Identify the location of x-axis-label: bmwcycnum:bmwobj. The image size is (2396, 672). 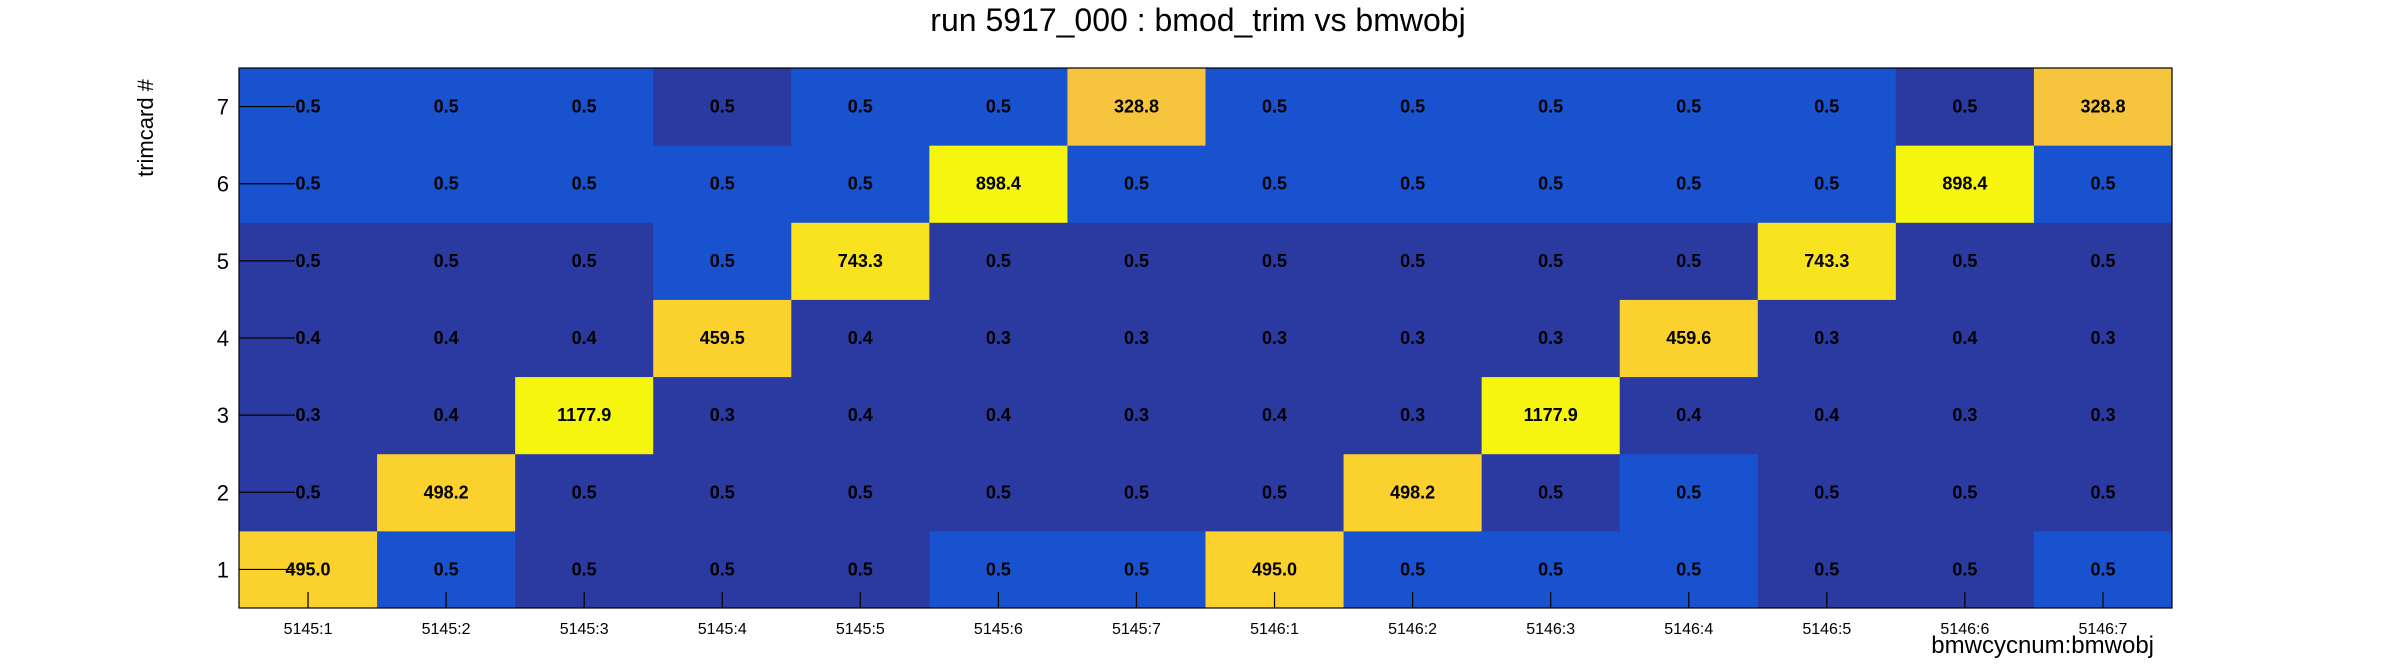
(2042, 645).